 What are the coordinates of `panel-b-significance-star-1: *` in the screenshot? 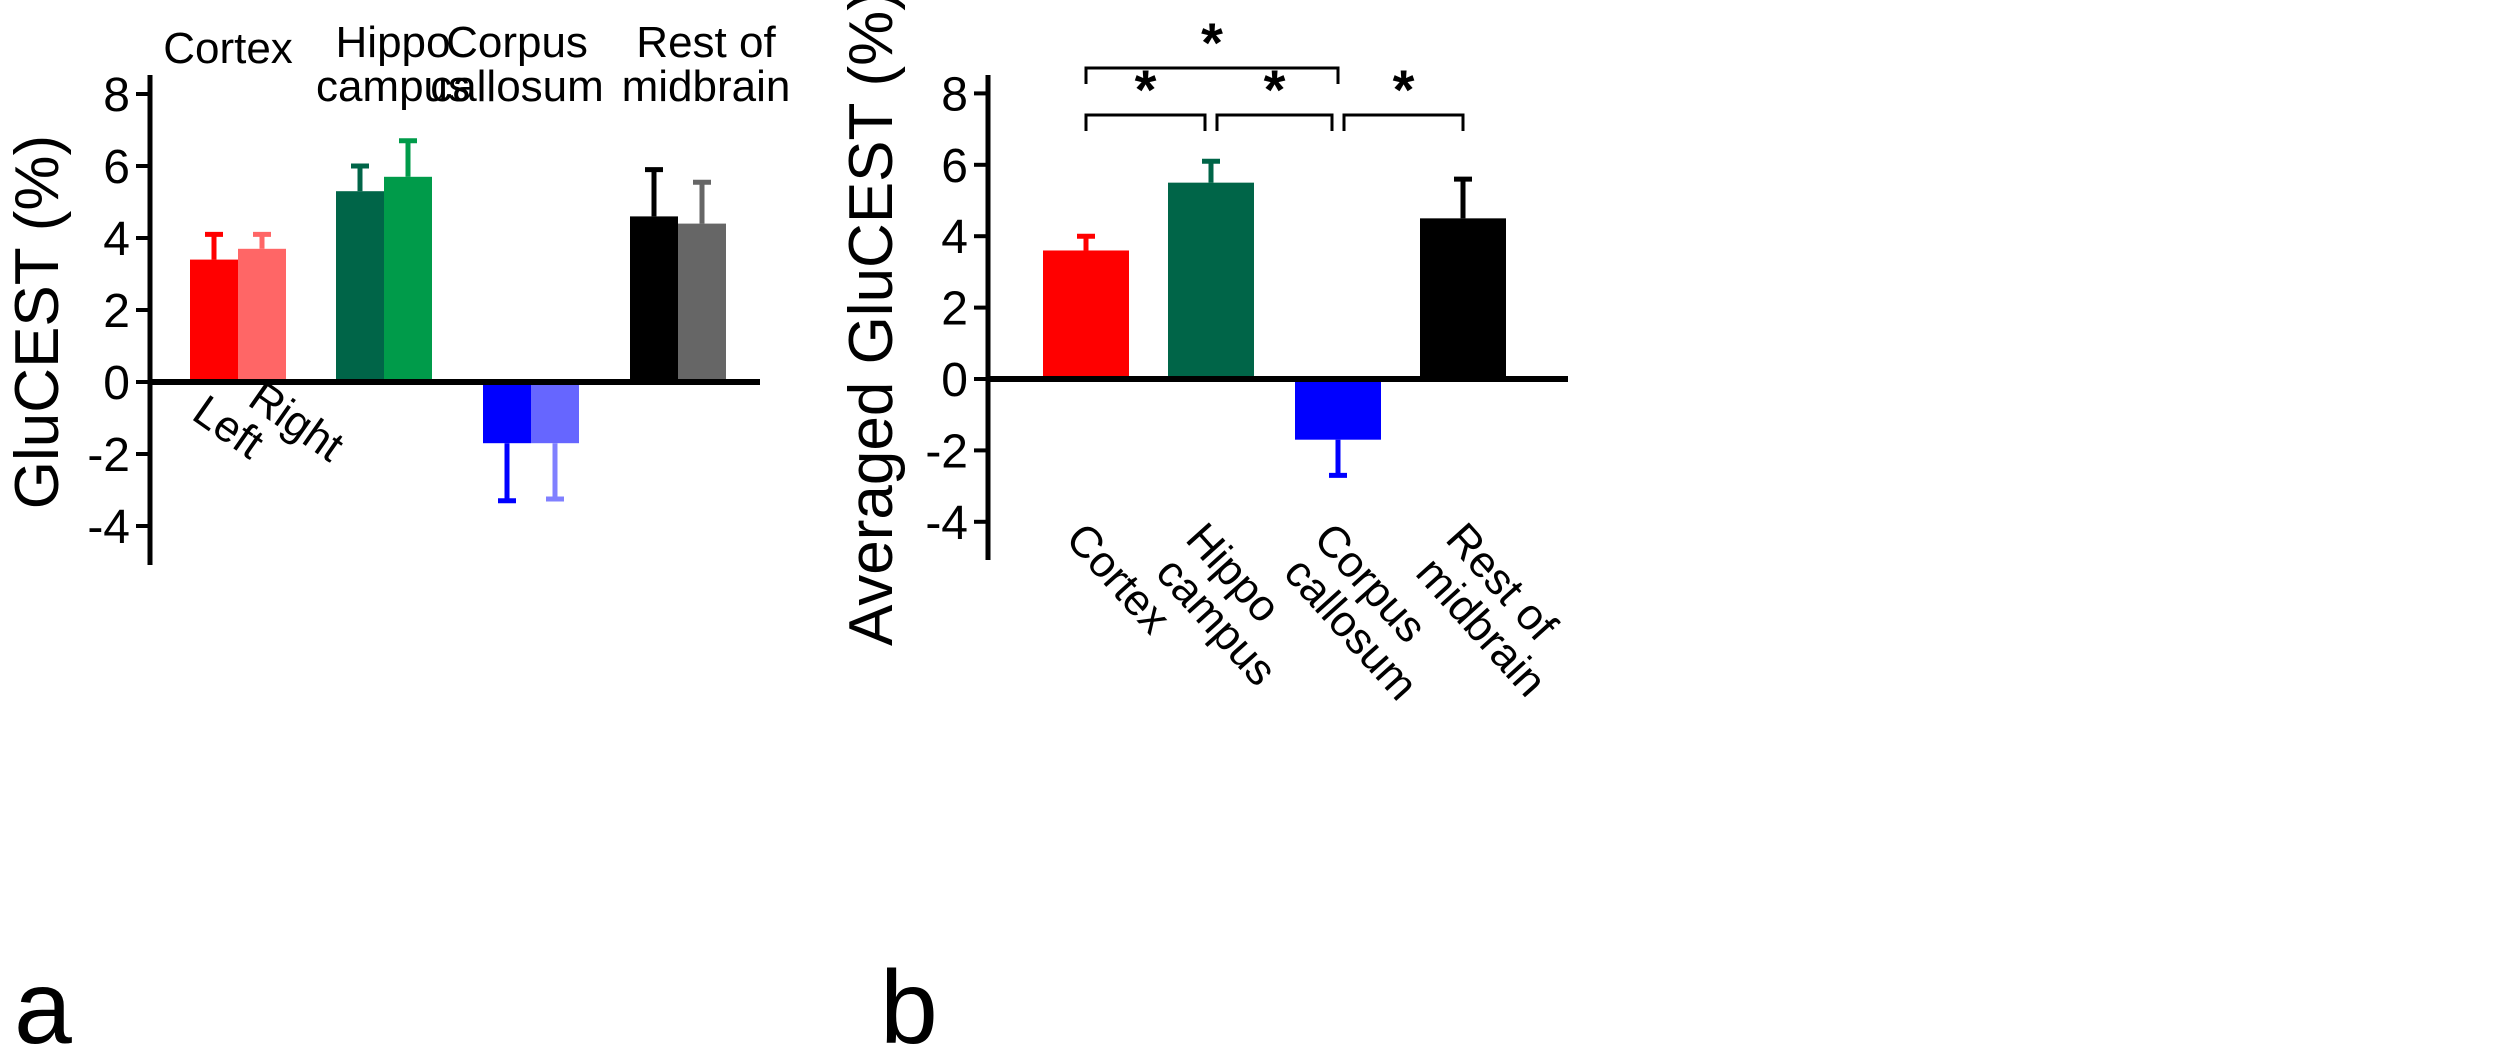 It's located at (1275, 89).